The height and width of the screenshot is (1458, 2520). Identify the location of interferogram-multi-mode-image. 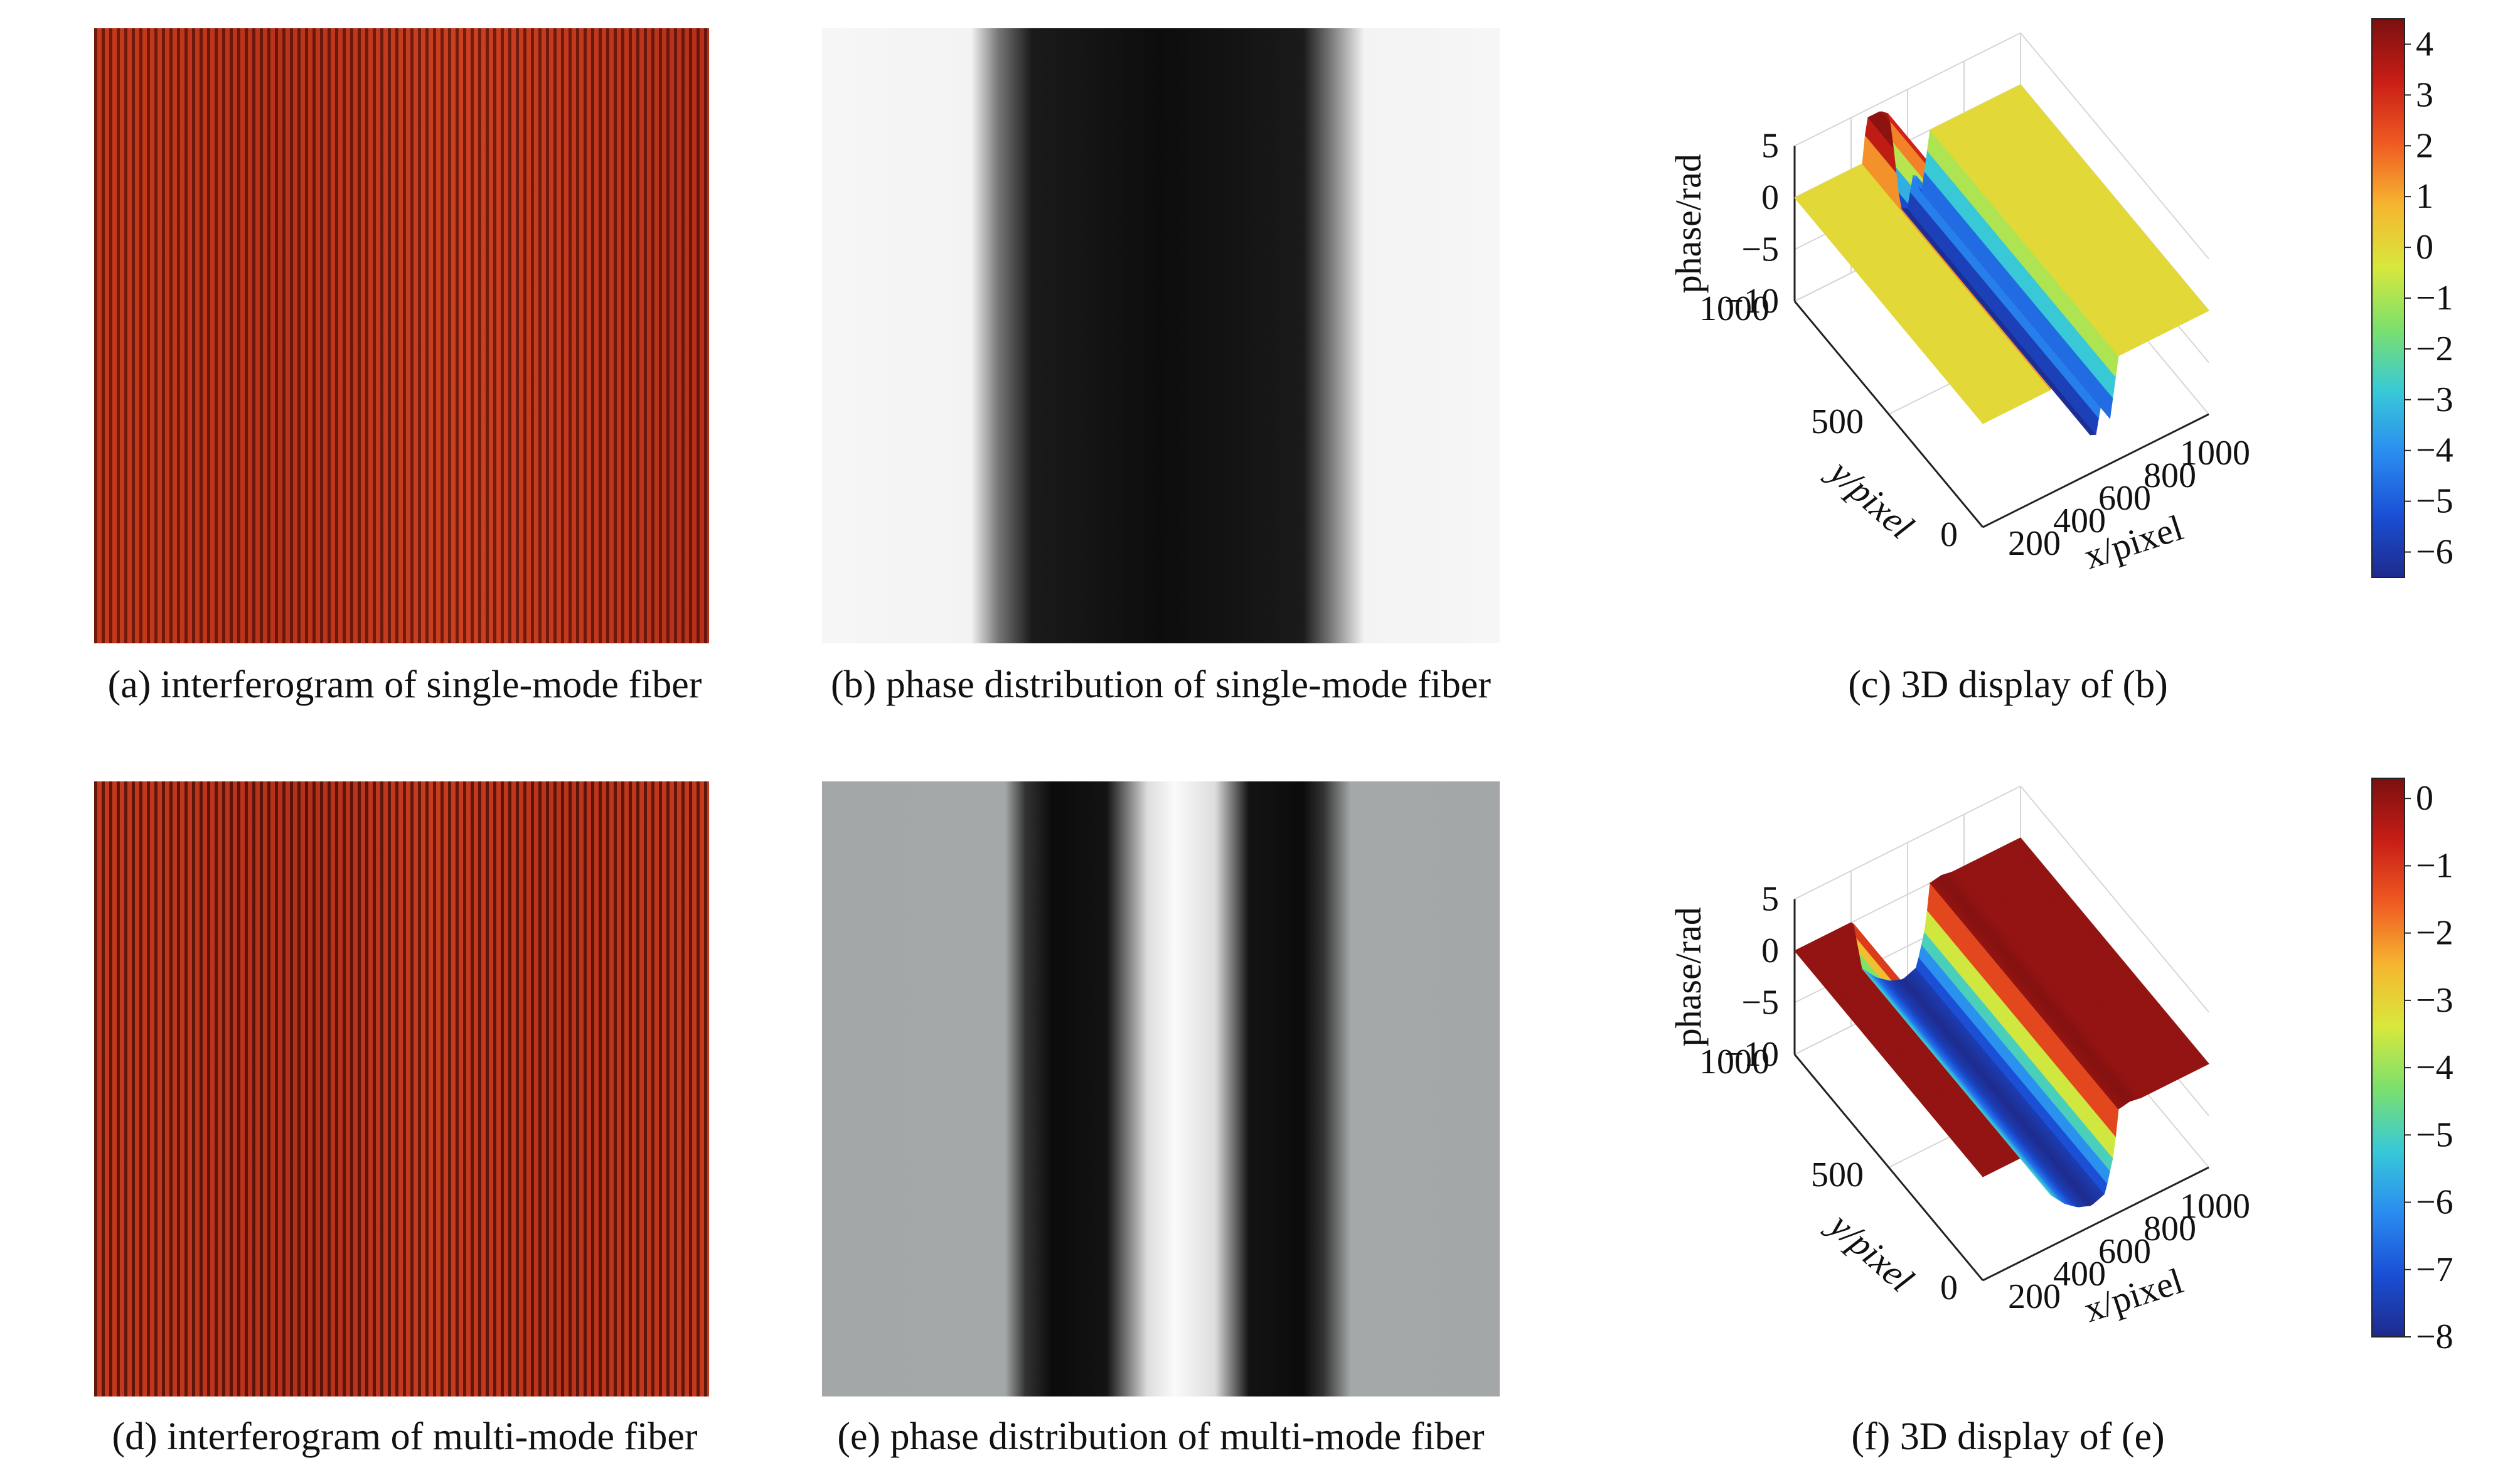
(401, 1088).